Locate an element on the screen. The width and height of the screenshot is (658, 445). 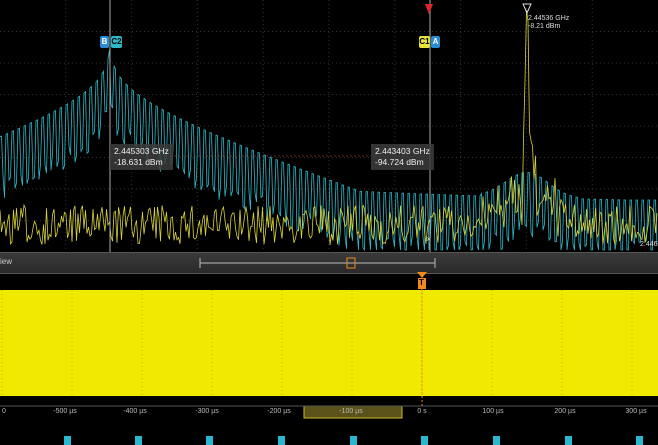
overview-label: iew is located at coordinates (6, 261).